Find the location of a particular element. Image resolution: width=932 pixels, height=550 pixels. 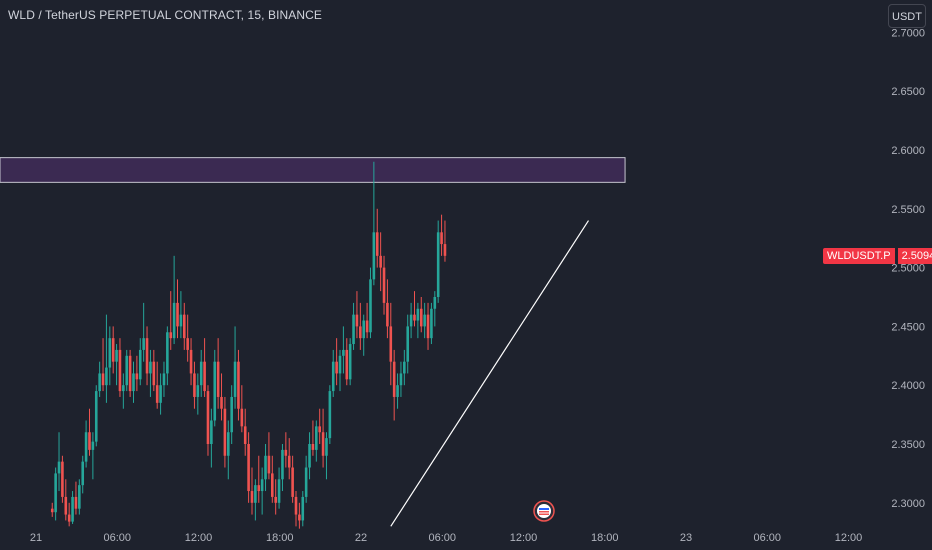

resistance-zone is located at coordinates (313, 170).